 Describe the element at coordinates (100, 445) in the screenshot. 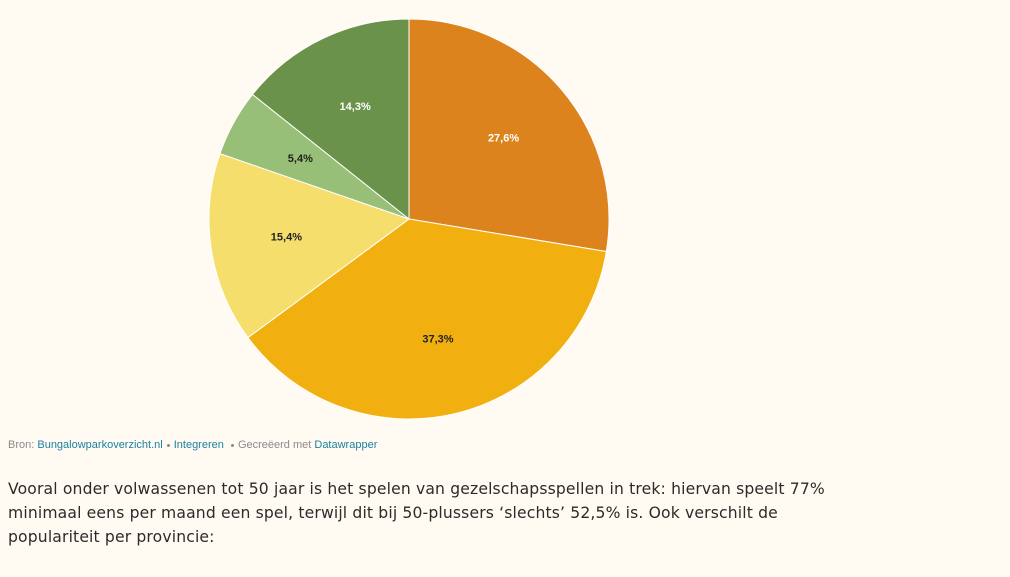

I see `source-link: Bungalowparkoverzicht.nl` at that location.